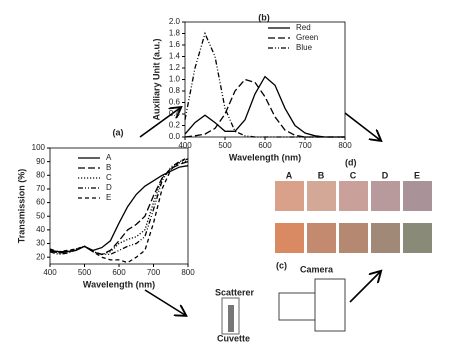 The width and height of the screenshot is (453, 342). I want to click on legend-label: A, so click(109, 157).